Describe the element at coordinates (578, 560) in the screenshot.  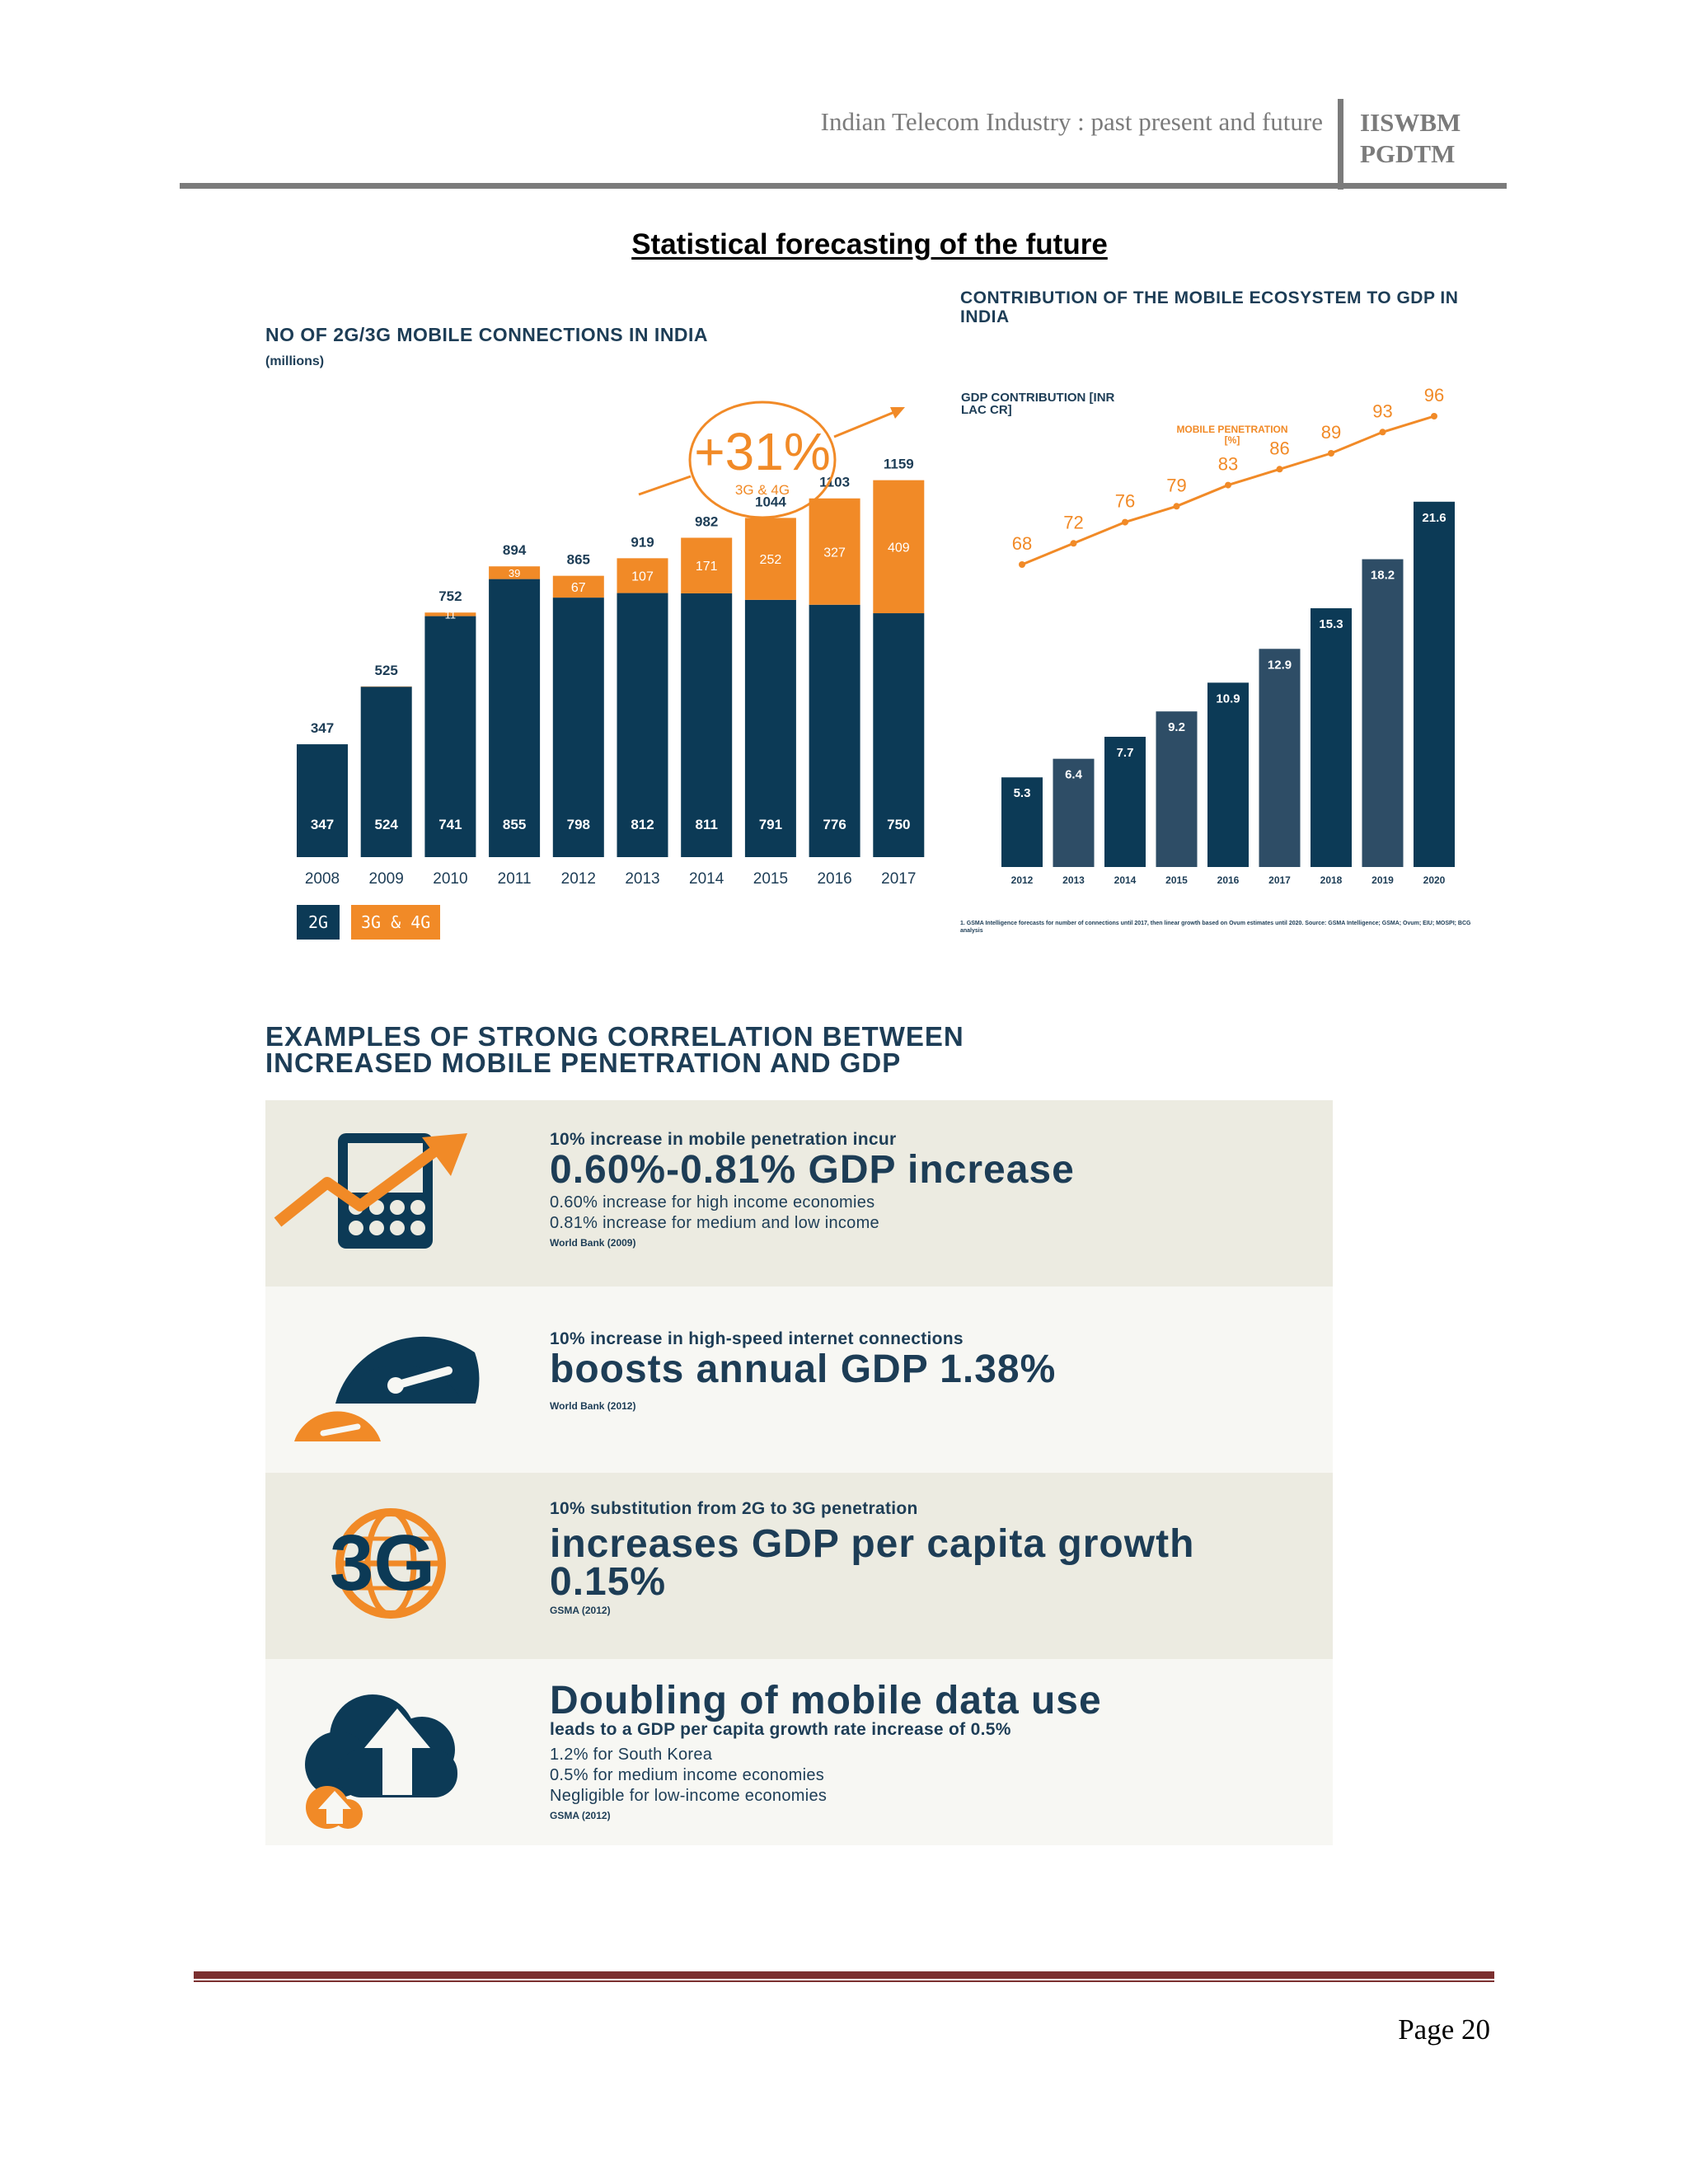
I see `total-2012: 865` at that location.